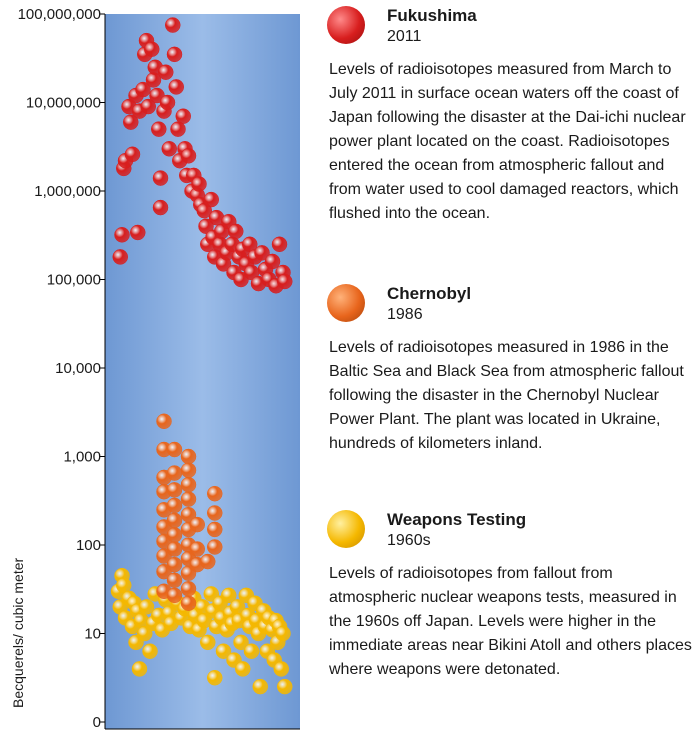  Describe the element at coordinates (346, 25) in the screenshot. I see `fukushima-swatch` at that location.